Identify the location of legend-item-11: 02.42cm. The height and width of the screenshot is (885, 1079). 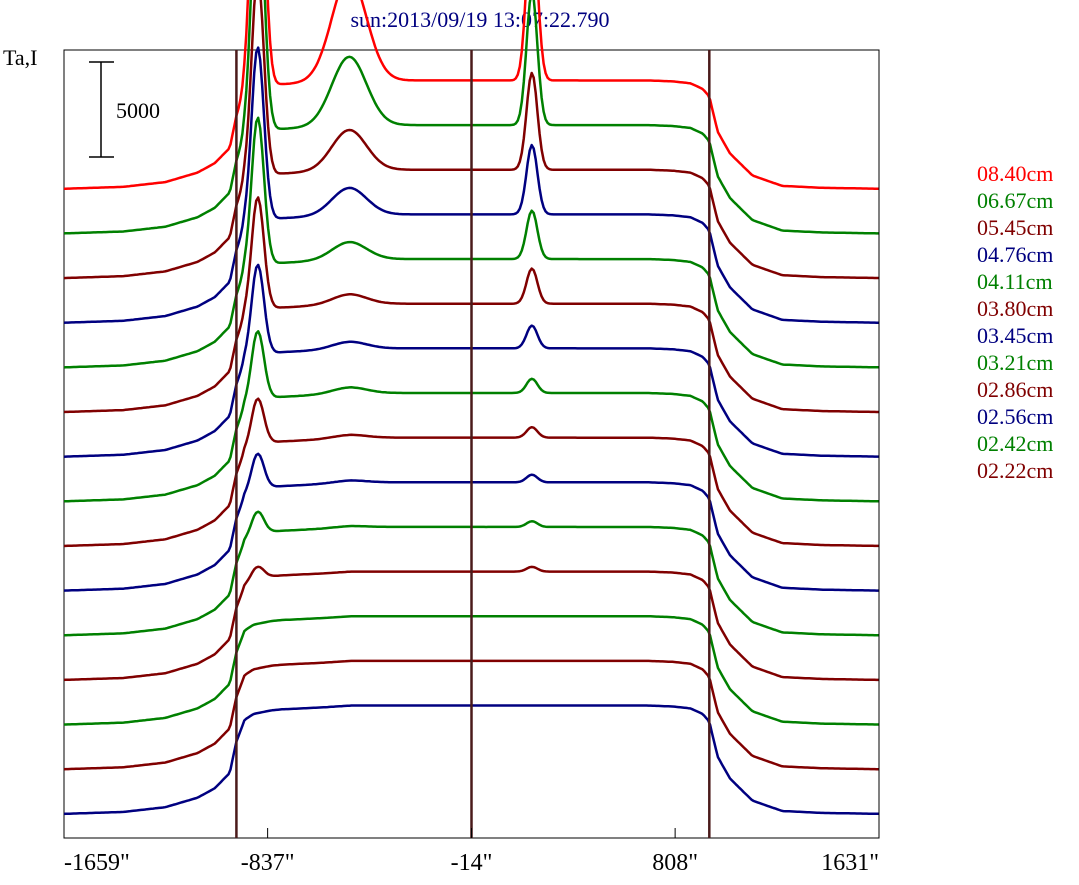
(1015, 443).